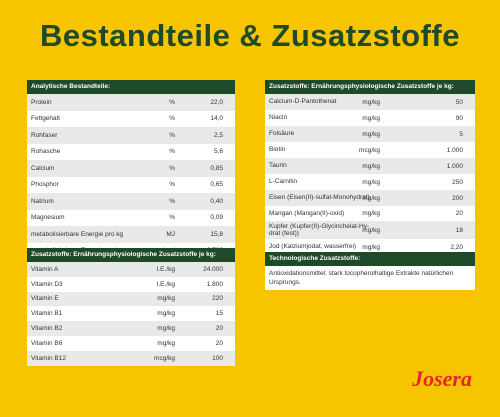  I want to click on table-row: L-Carnitin mg/kg 250, so click(370, 182).